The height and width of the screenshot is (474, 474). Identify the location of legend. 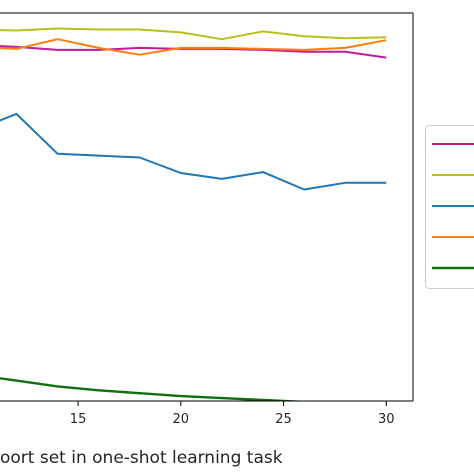
(449, 207).